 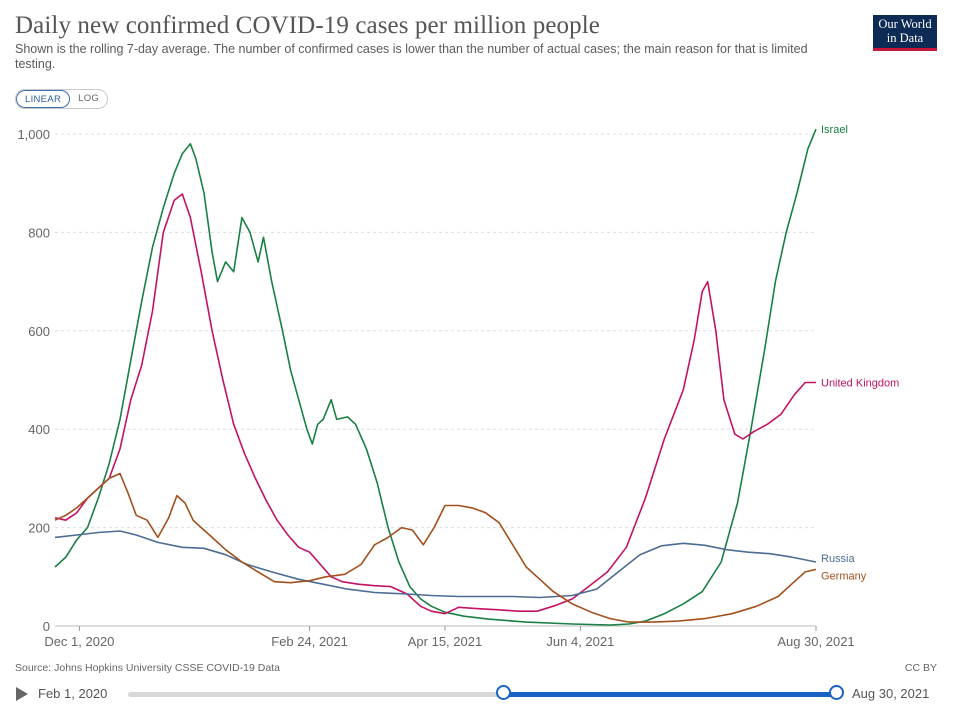 I want to click on x-tick-label: Feb 24, 2021, so click(x=309, y=641).